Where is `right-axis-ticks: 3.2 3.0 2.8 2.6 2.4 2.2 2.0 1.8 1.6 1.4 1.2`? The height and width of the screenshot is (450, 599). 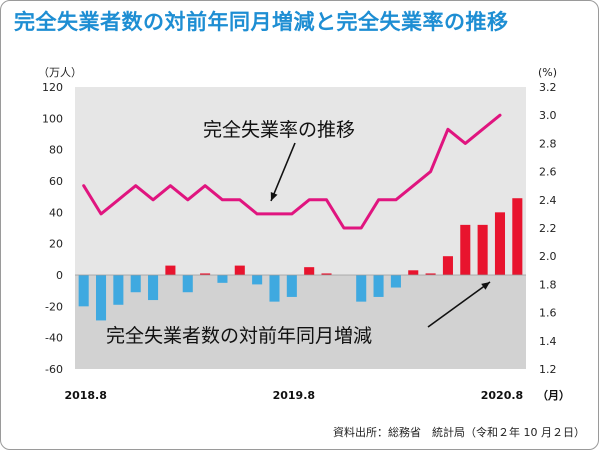
right-axis-ticks: 3.2 3.0 2.8 2.6 2.4 2.2 2.0 1.8 1.6 1.4 1.2 is located at coordinates (548, 228).